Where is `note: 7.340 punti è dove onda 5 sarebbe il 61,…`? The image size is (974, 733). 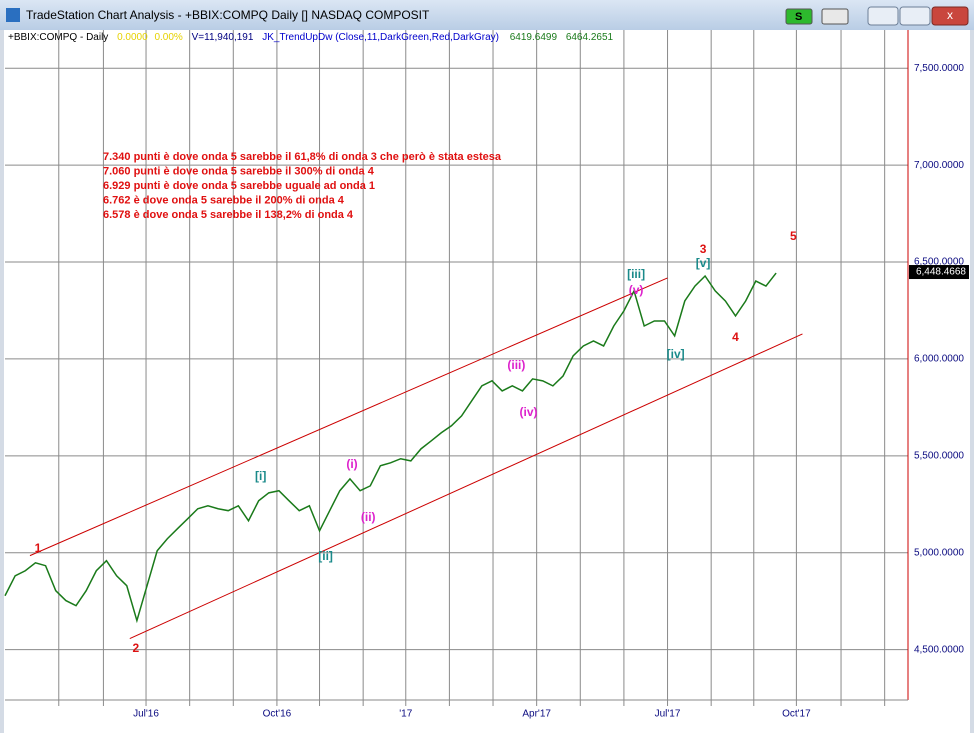
note: 7.340 punti è dove onda 5 sarebbe il 61,… is located at coordinates (302, 157).